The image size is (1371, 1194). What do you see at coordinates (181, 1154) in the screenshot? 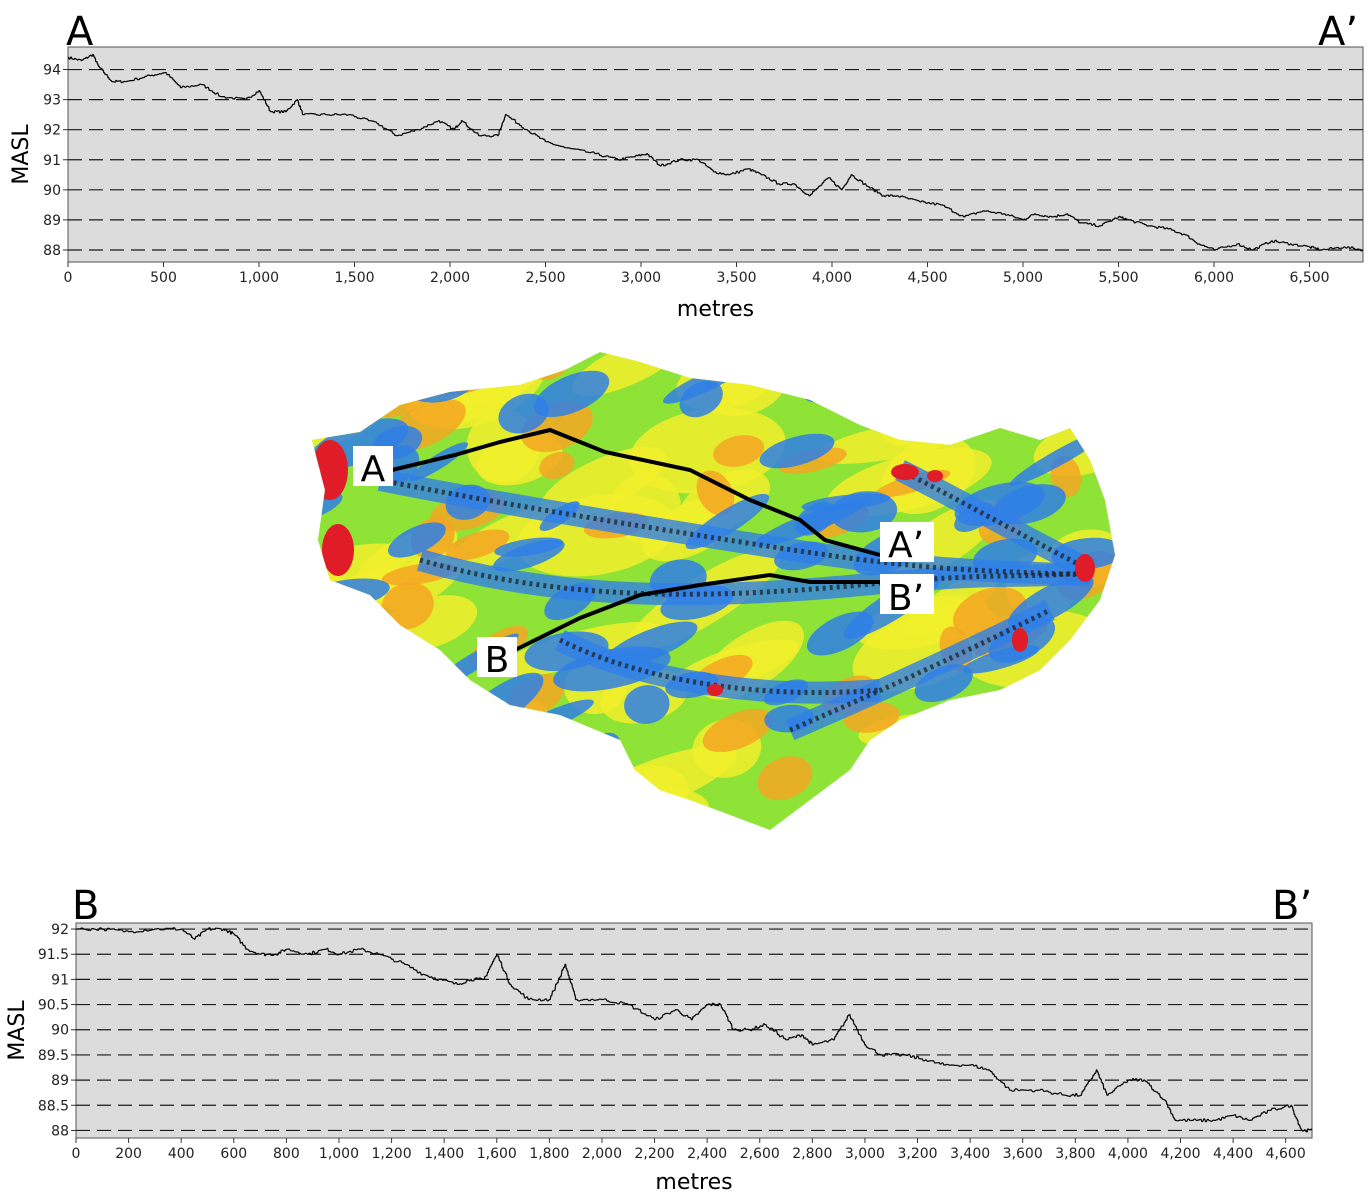
I see `x-tick-label: 400` at bounding box center [181, 1154].